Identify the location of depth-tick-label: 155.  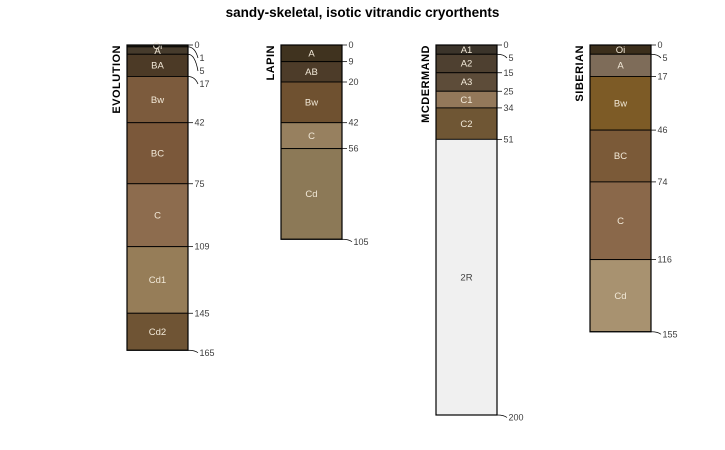
(670, 334).